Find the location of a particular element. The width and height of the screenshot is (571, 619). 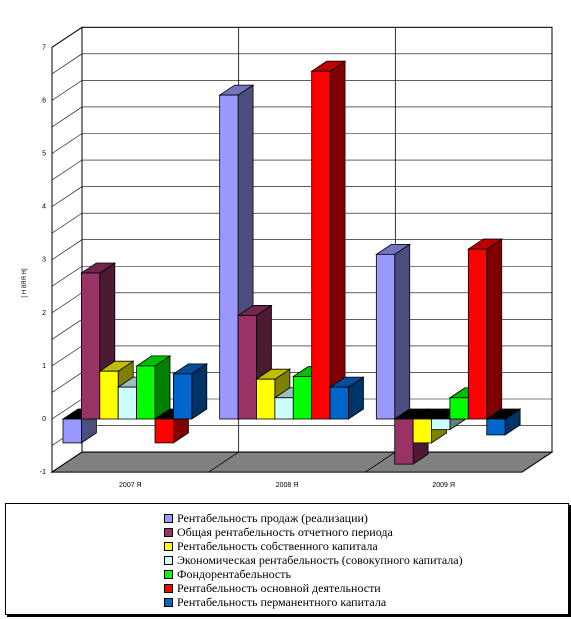

x-tick-label: 2009 Я is located at coordinates (443, 485).